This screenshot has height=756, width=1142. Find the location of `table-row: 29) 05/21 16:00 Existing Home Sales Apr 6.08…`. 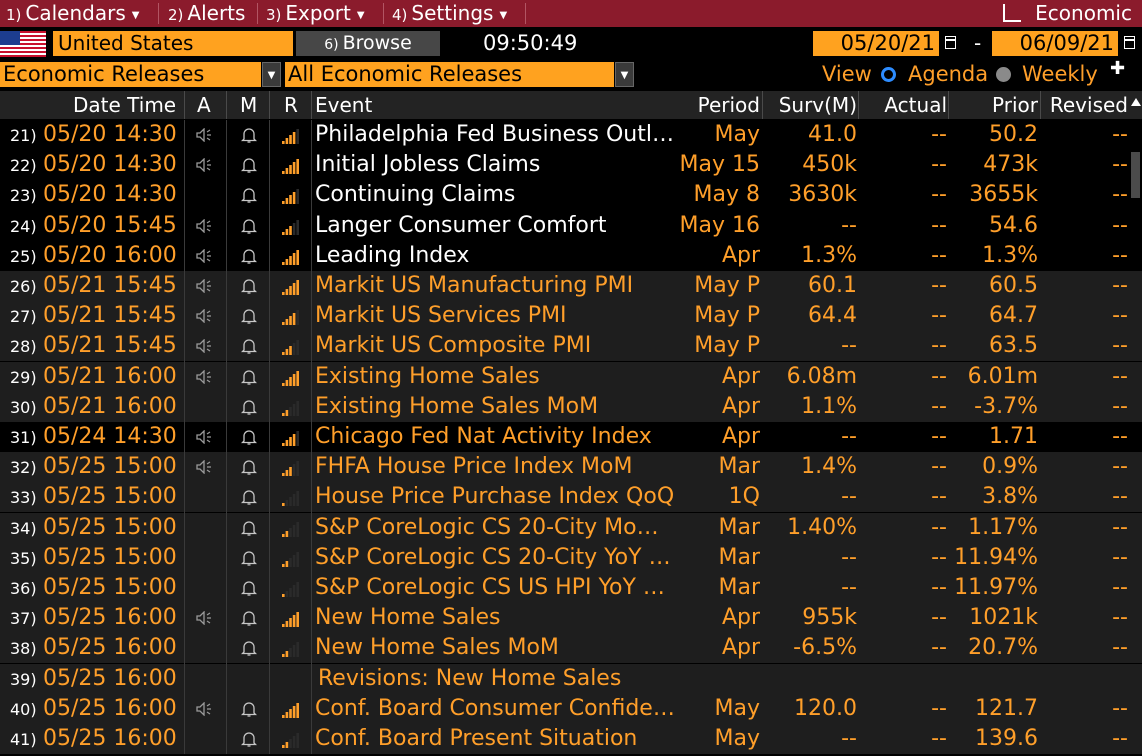

table-row: 29) 05/21 16:00 Existing Home Sales Apr 6.08… is located at coordinates (571, 376).